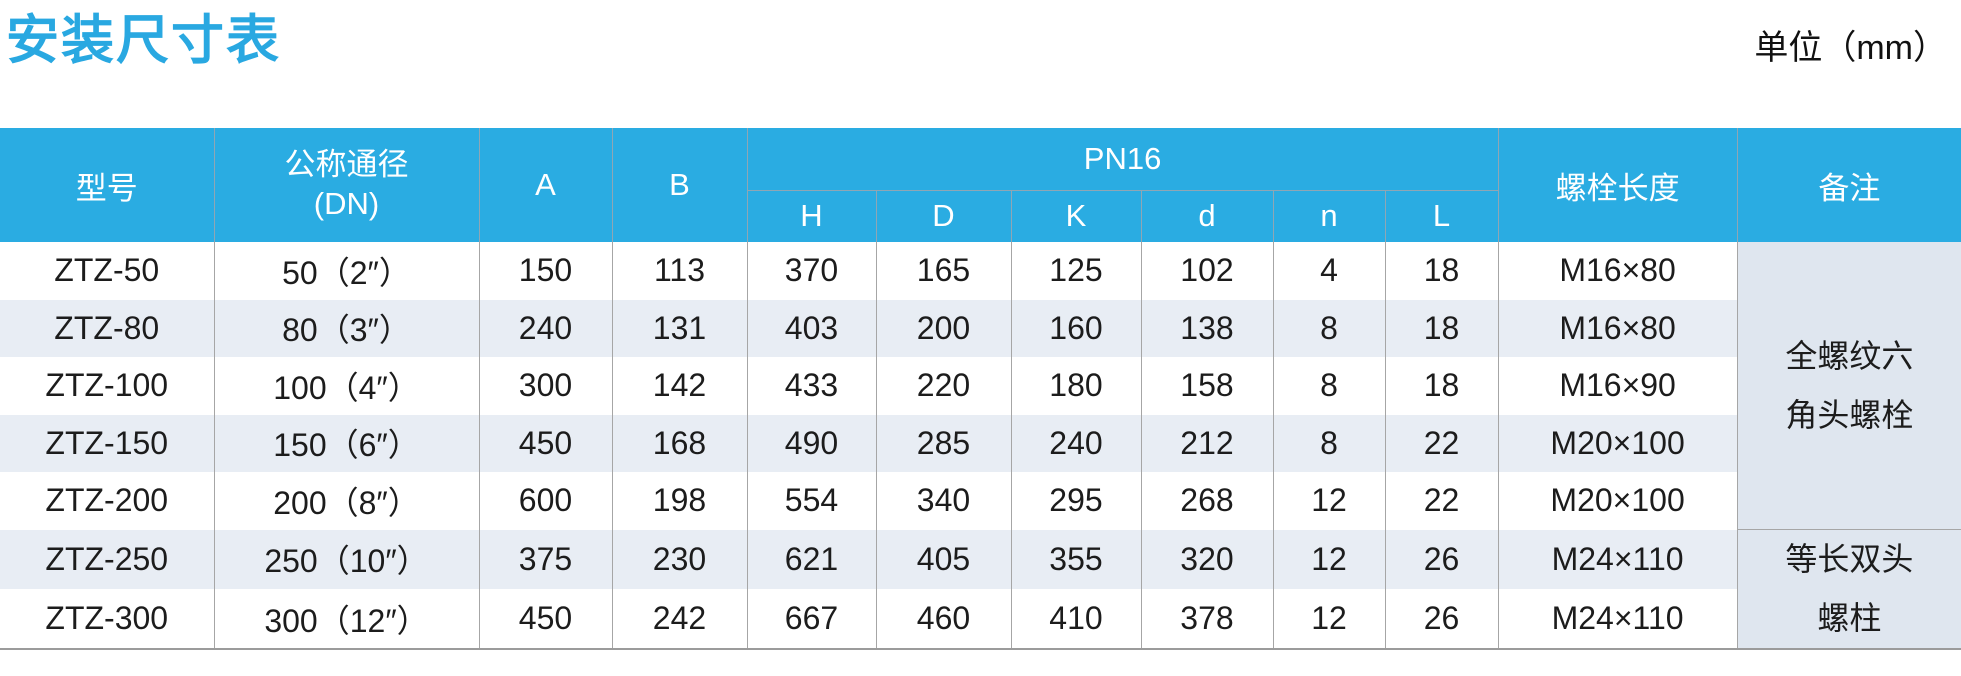 The image size is (1961, 676). What do you see at coordinates (812, 619) in the screenshot?
I see `cell-H: 667` at bounding box center [812, 619].